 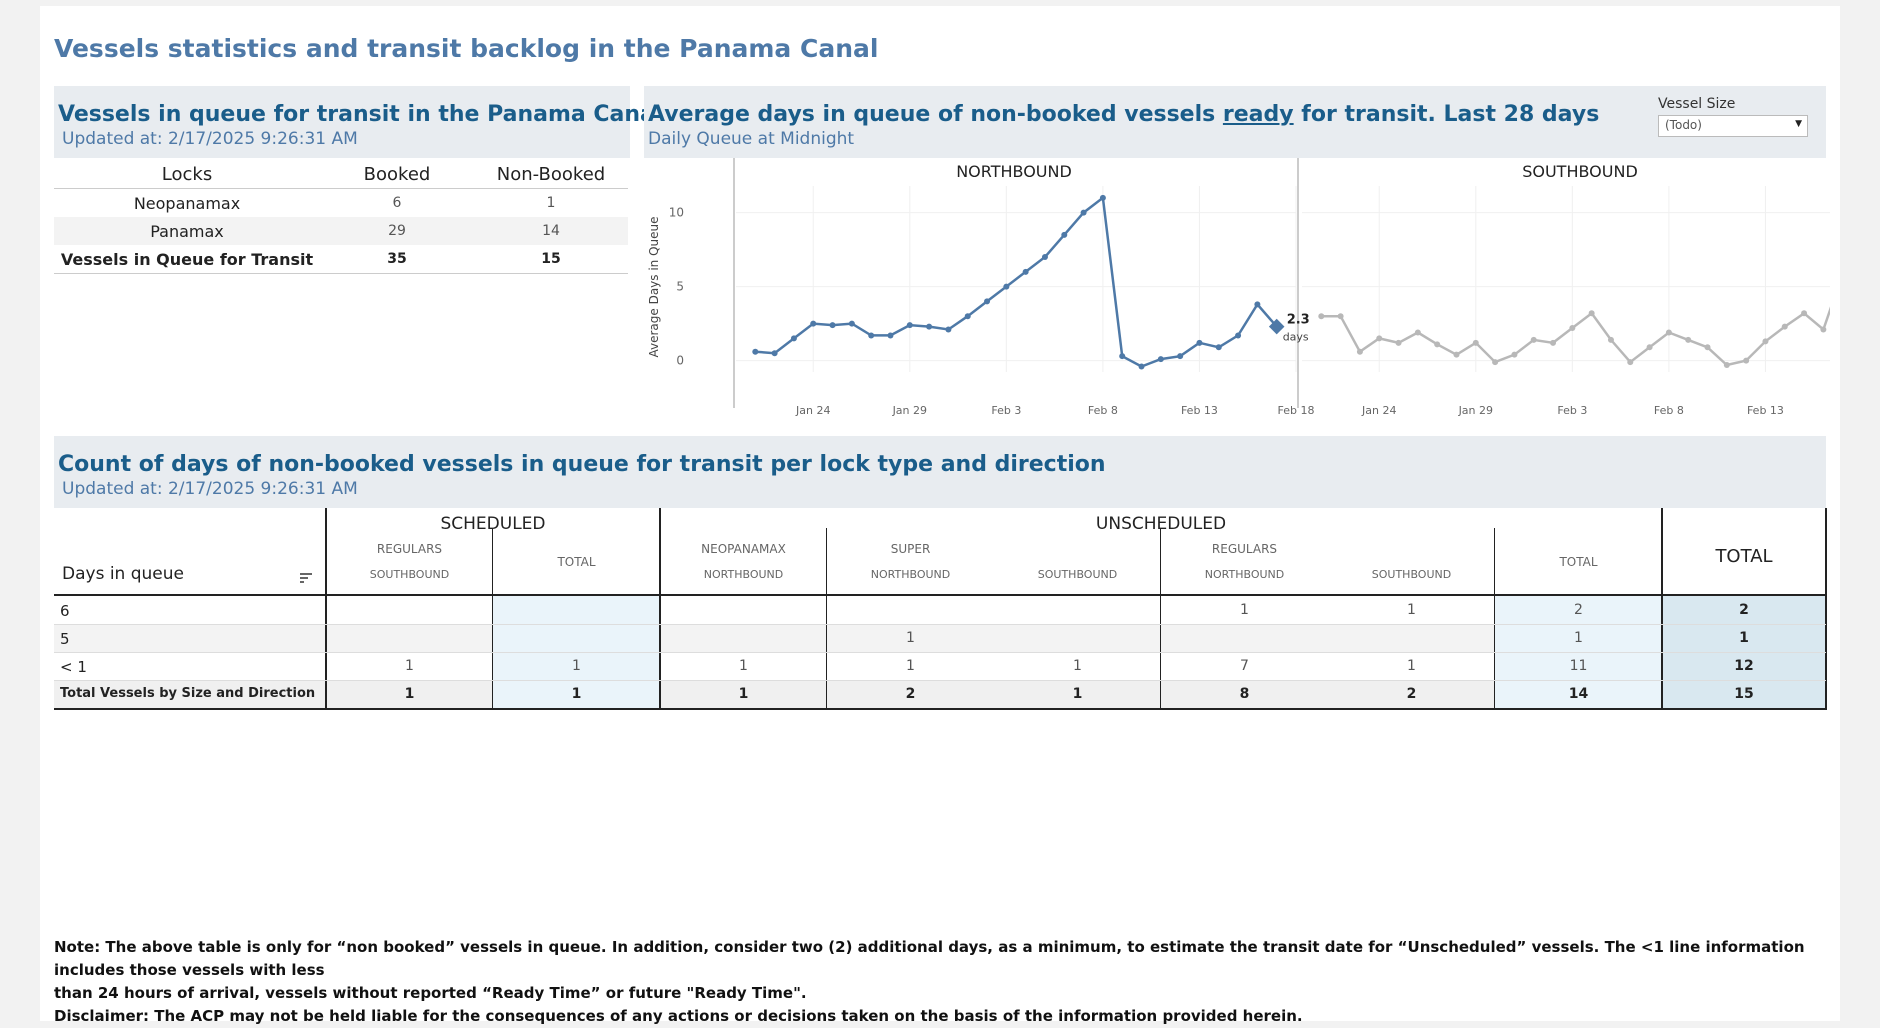 What do you see at coordinates (1016, 281) in the screenshot?
I see `northbound-line` at bounding box center [1016, 281].